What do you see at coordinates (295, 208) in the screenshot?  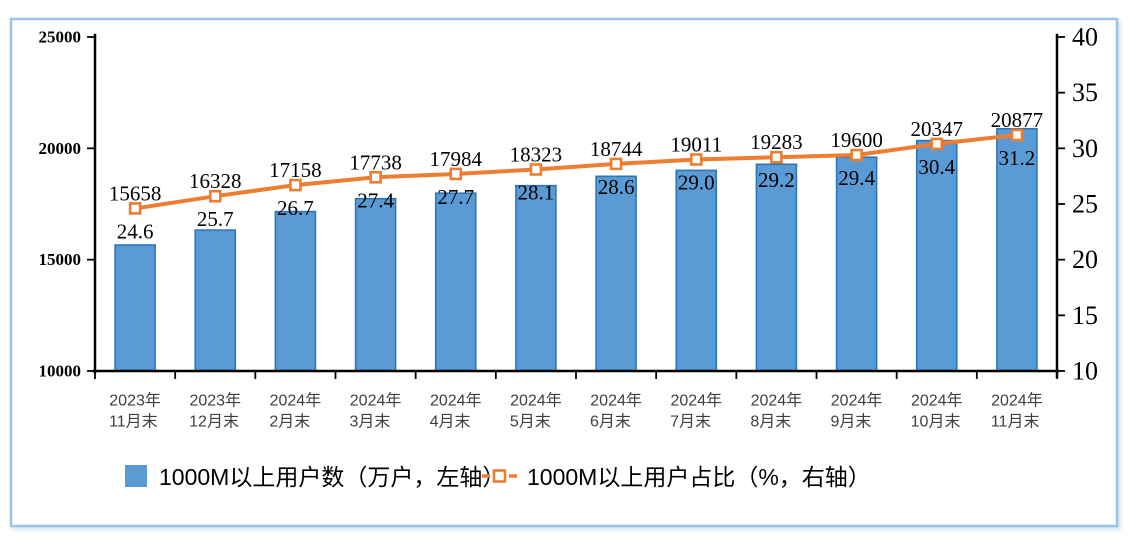 I see `pct-value-label: 26.7` at bounding box center [295, 208].